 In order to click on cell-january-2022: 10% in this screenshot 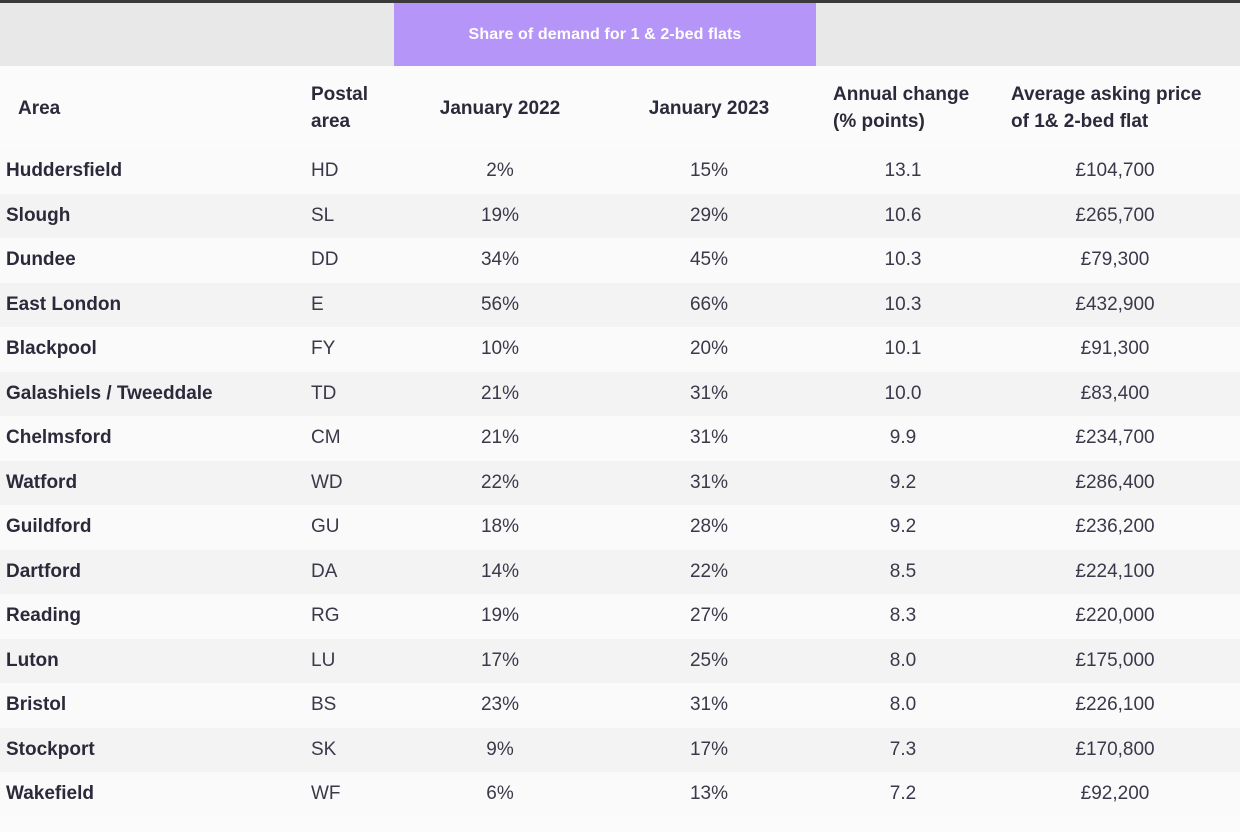, I will do `click(500, 348)`.